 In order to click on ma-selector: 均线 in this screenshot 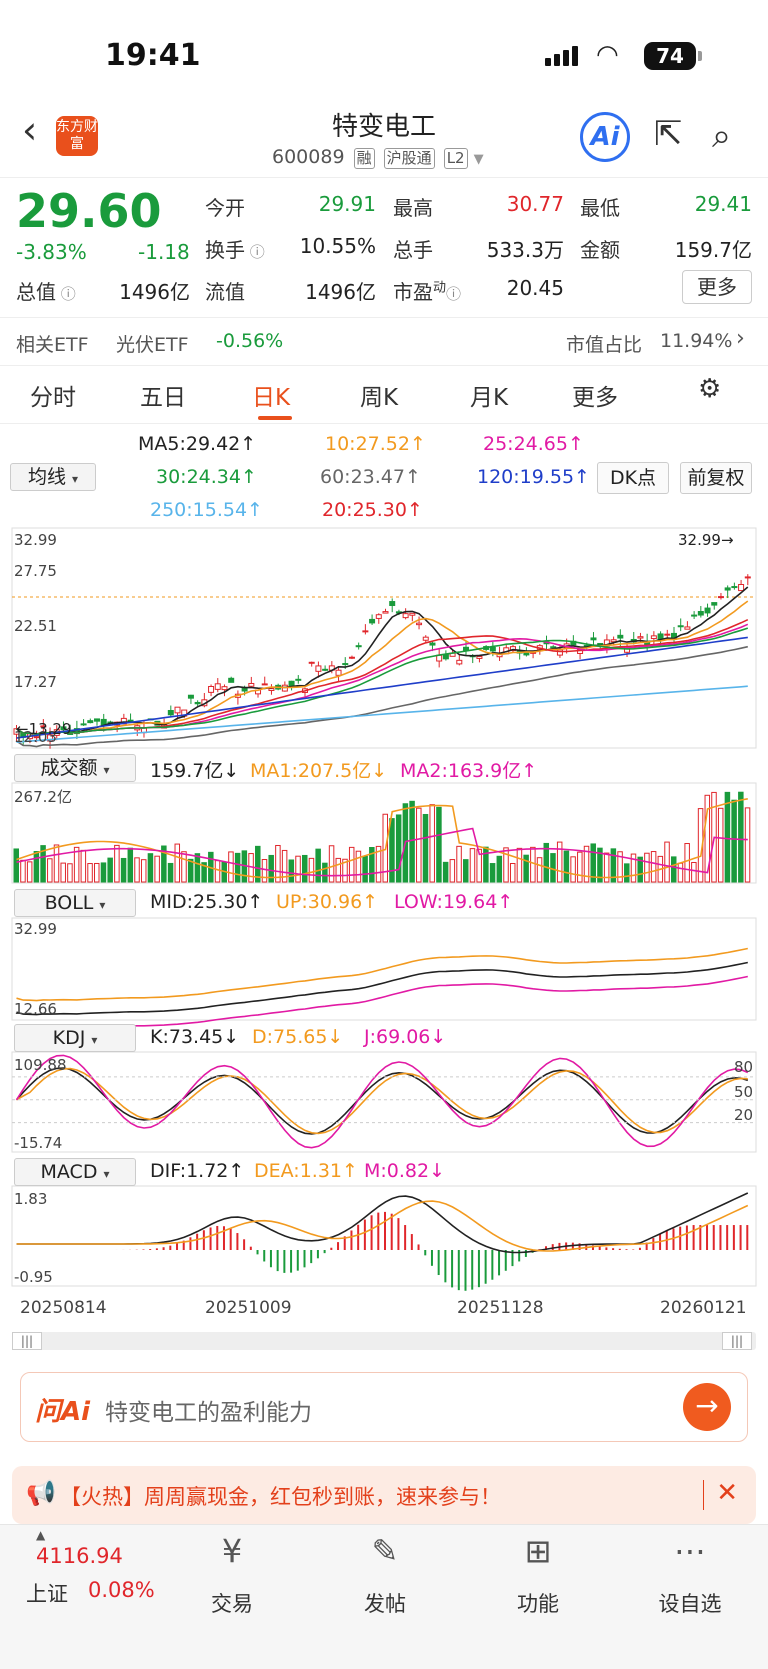, I will do `click(53, 477)`.